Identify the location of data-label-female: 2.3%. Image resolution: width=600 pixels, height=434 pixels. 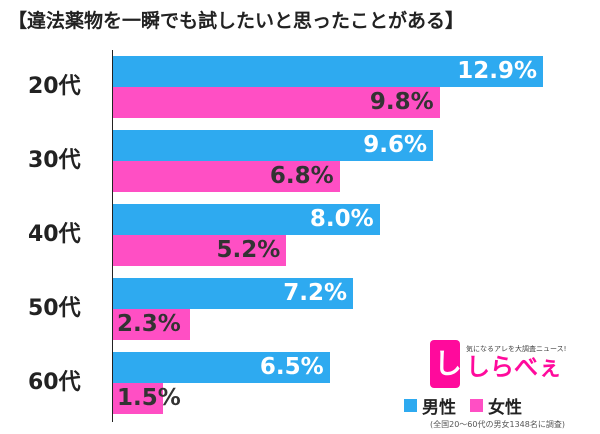
(149, 324).